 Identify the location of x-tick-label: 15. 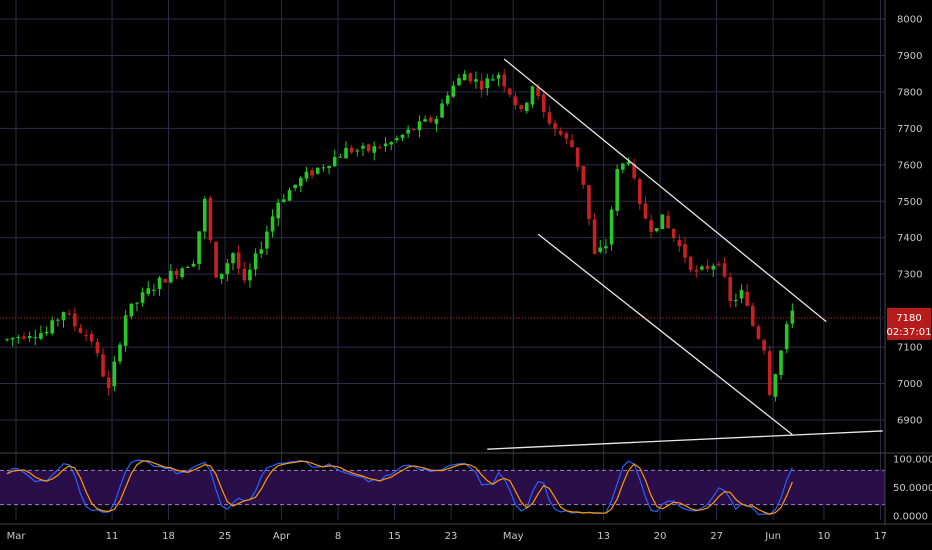
(394, 536).